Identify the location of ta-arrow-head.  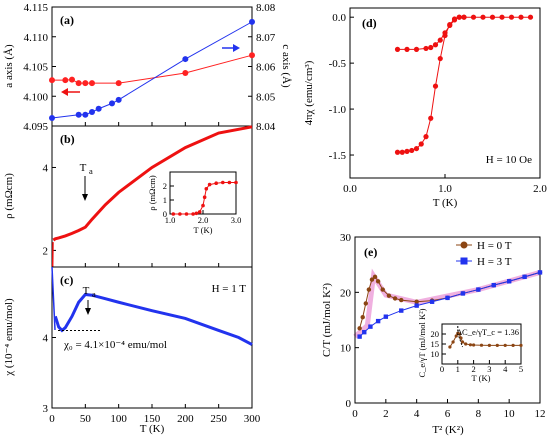
(85, 197).